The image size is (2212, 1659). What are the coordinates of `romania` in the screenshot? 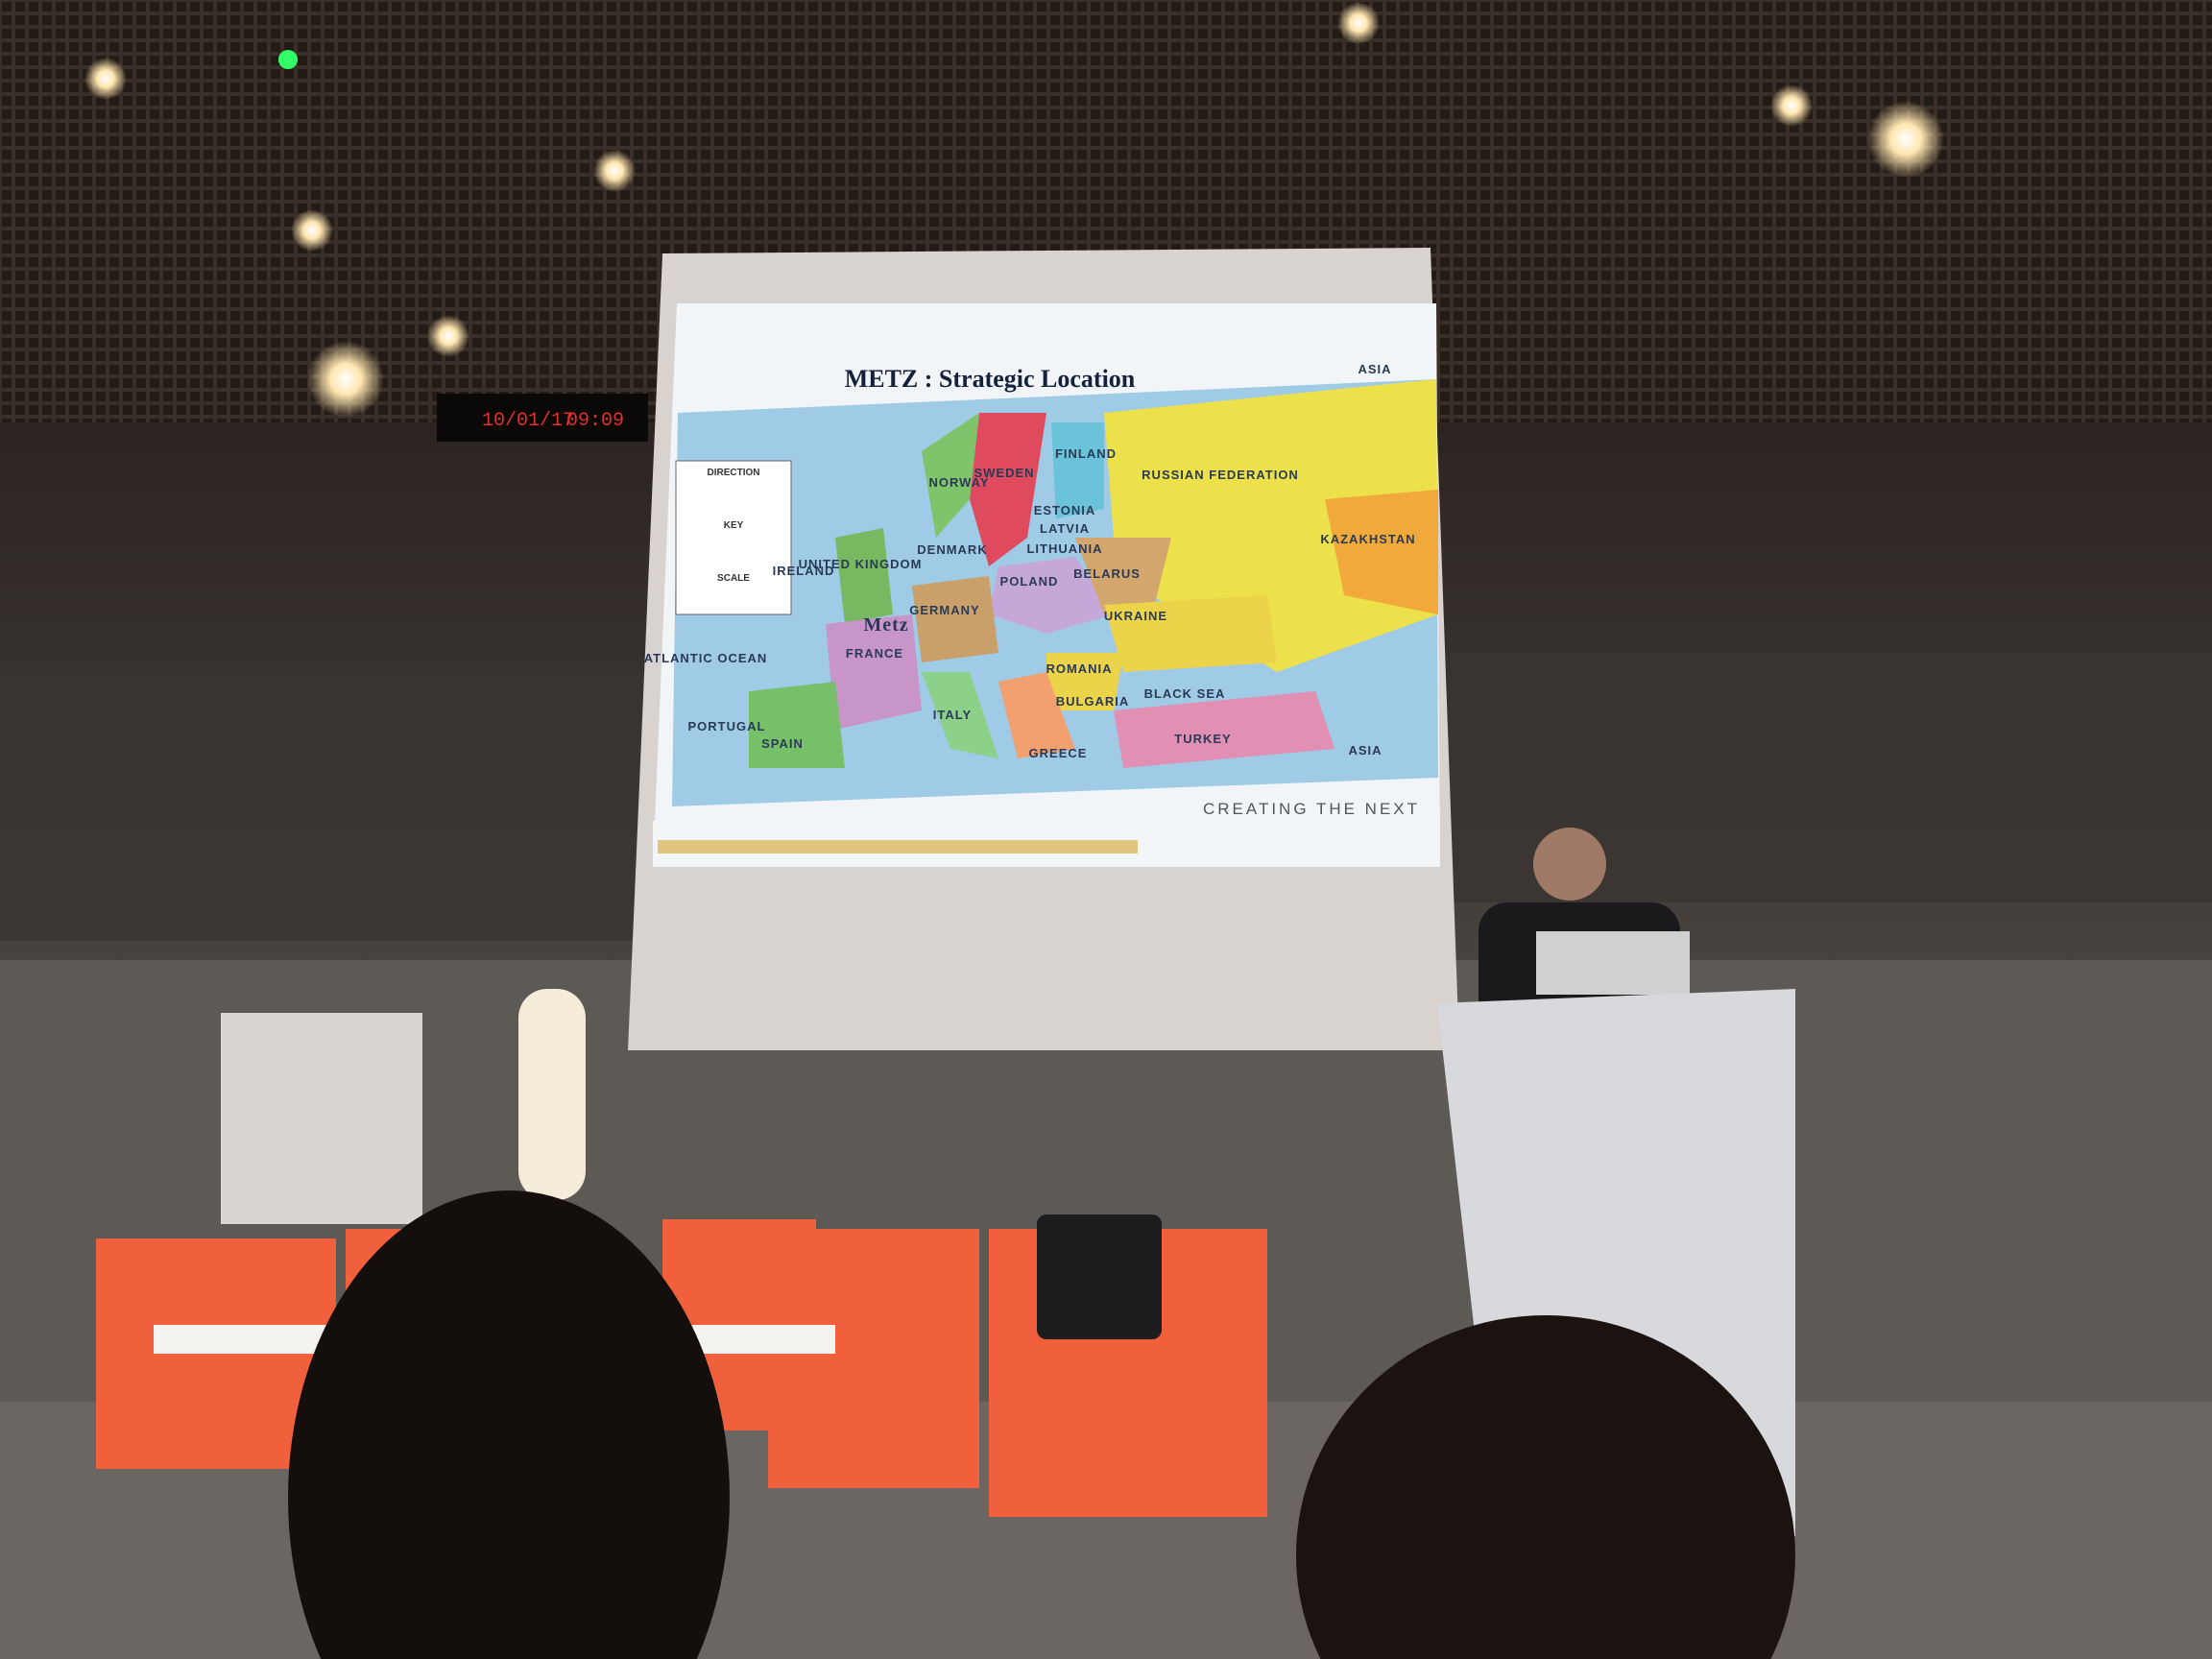 It's located at (1084, 681).